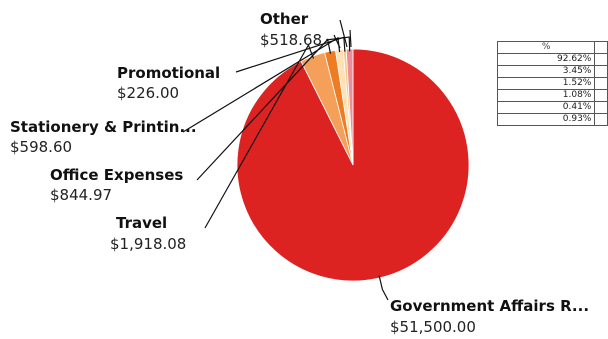 The image size is (608, 339). I want to click on percent-table: % 92.62% 3.45% 1.52% 1.08% 0.41% 0.93%, so click(552, 83).